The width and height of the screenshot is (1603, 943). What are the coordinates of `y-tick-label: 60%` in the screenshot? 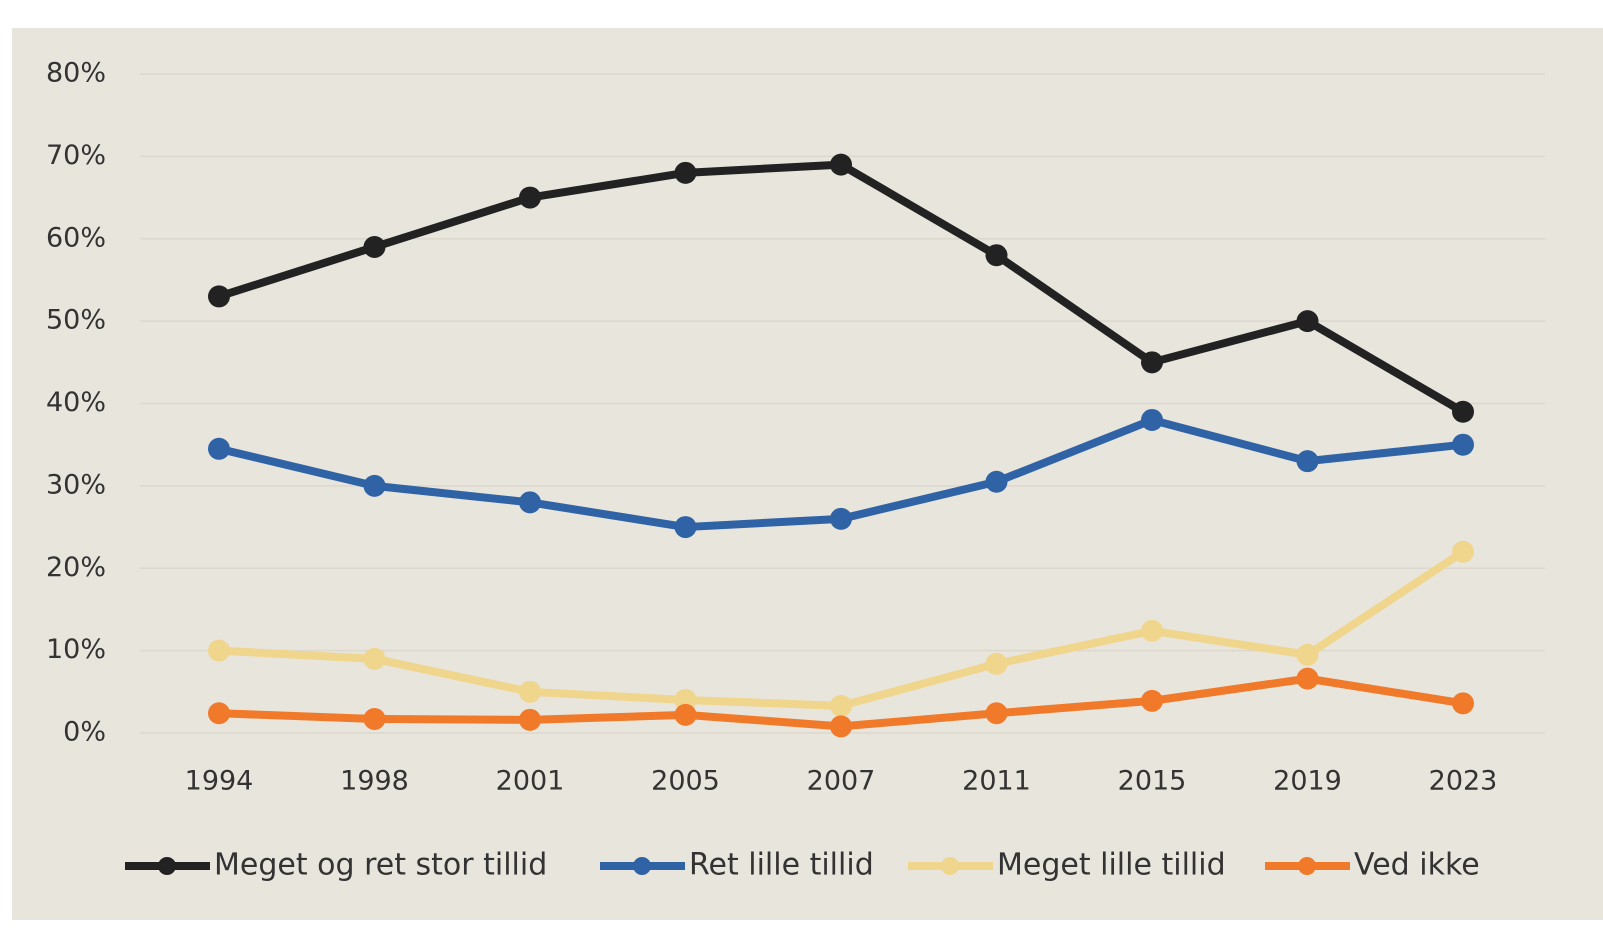 It's located at (76, 237).